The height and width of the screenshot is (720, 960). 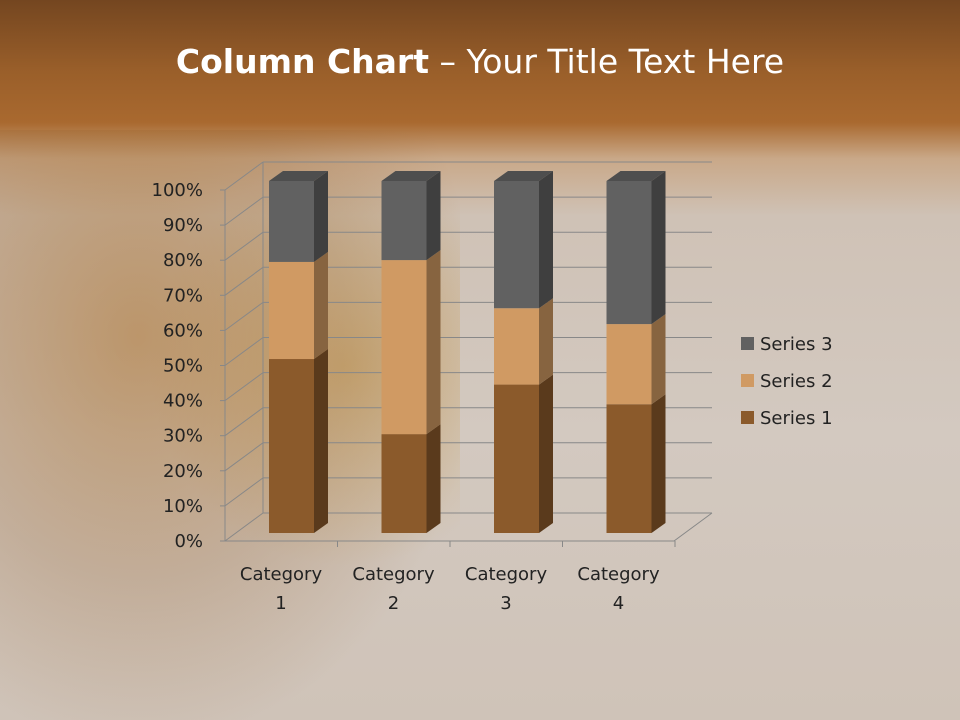 What do you see at coordinates (393, 603) in the screenshot?
I see `x-tick-label: 2` at bounding box center [393, 603].